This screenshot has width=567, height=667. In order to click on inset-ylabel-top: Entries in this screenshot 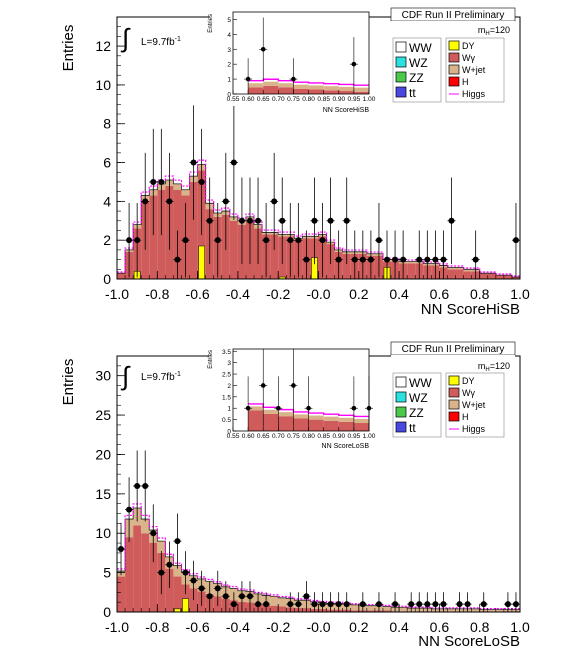, I will do `click(211, 23)`.